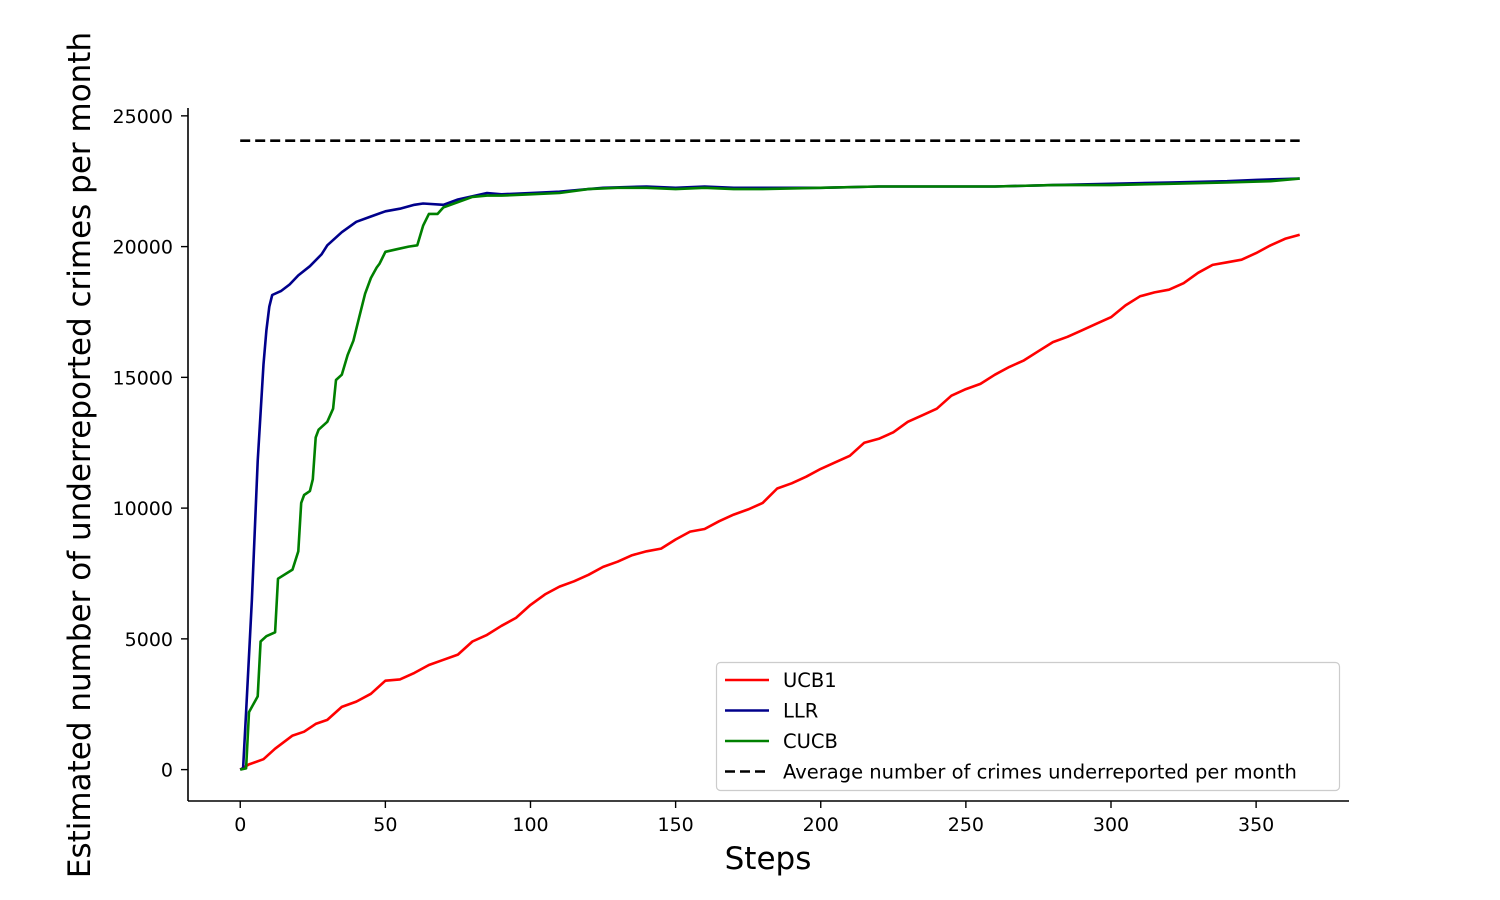 The width and height of the screenshot is (1500, 900). I want to click on x-tick-label: 200, so click(821, 825).